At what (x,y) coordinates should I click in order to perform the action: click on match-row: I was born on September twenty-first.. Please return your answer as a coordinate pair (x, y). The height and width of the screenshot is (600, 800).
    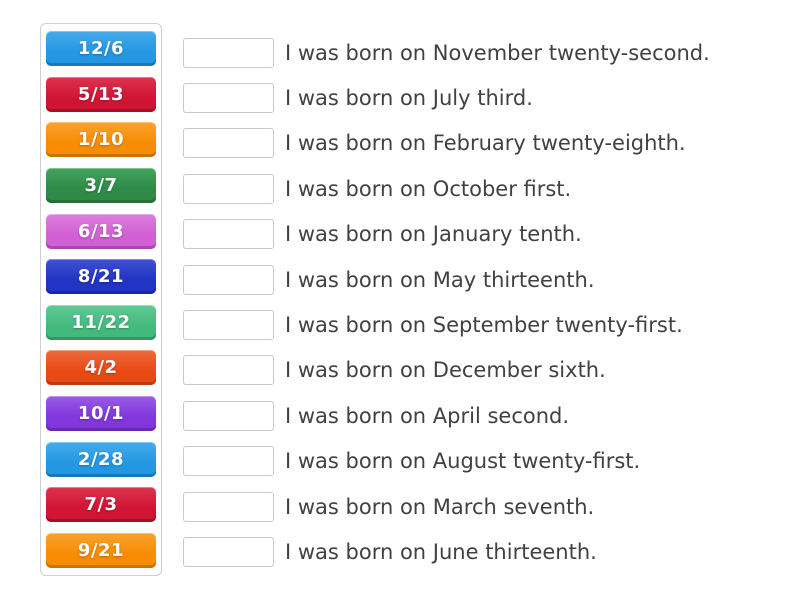
    Looking at the image, I should click on (446, 324).